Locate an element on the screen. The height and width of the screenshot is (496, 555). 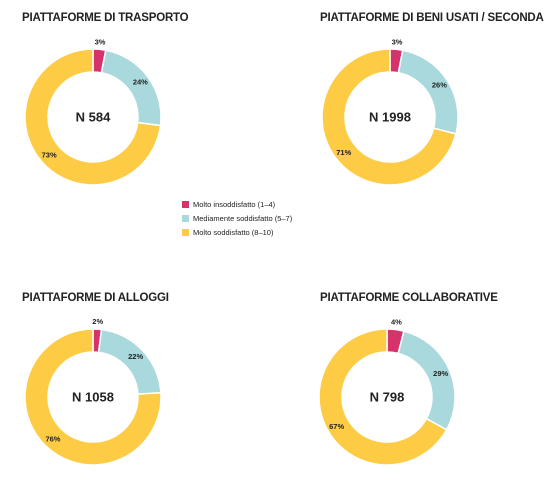
value-label: 4% is located at coordinates (396, 322).